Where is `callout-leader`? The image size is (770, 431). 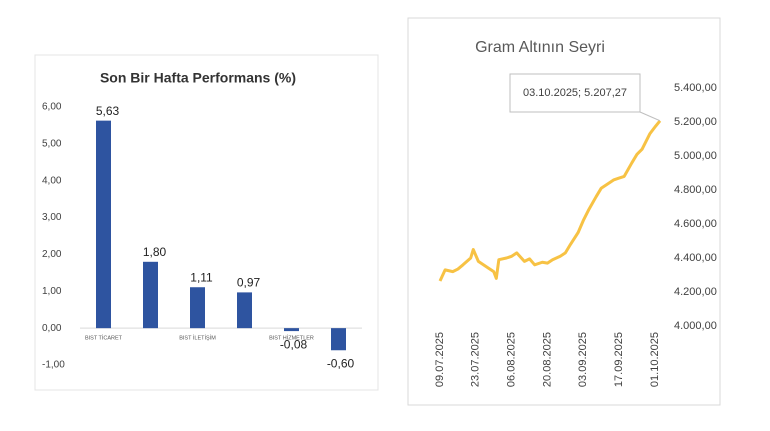 callout-leader is located at coordinates (650, 116).